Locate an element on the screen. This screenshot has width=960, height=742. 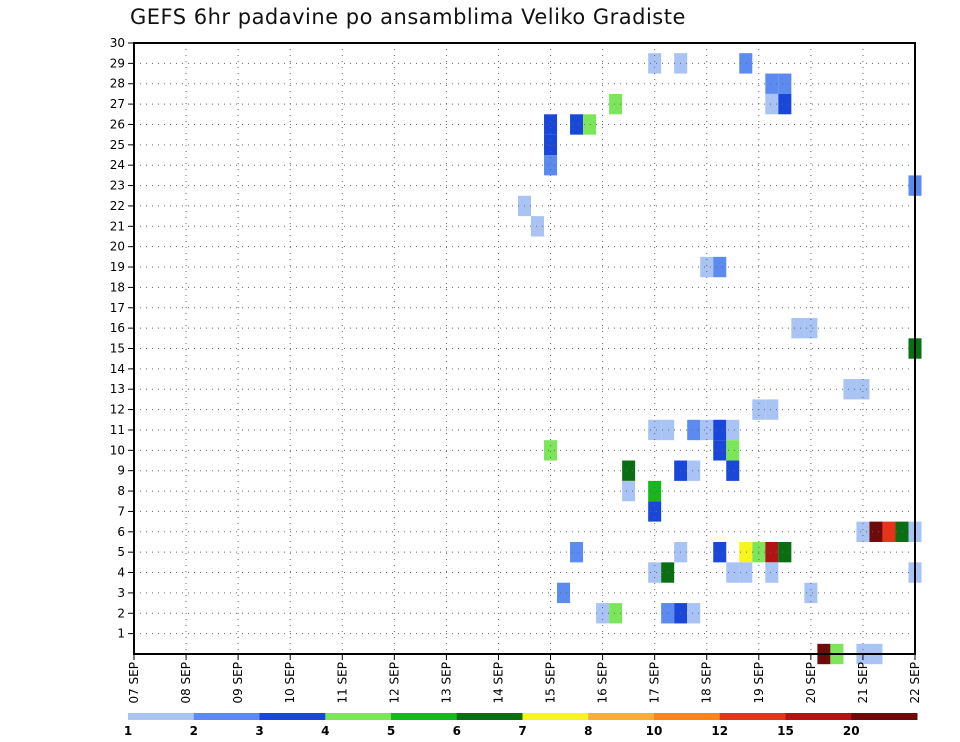
y-tick-label: 20 is located at coordinates (117, 247).